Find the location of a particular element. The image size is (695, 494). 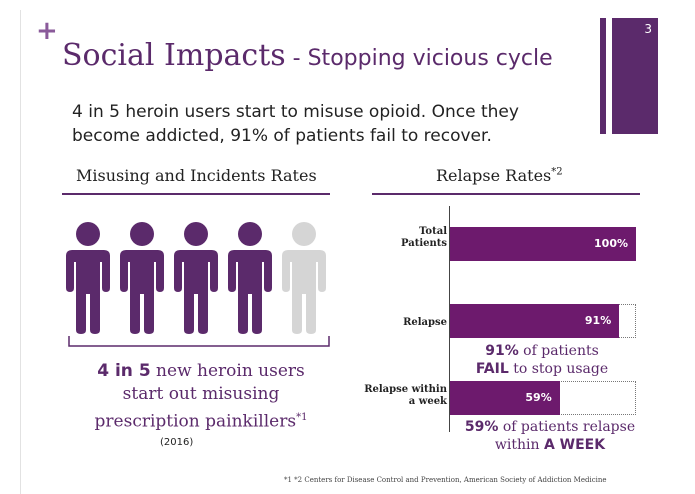

note2-number: 59% is located at coordinates (481, 427).